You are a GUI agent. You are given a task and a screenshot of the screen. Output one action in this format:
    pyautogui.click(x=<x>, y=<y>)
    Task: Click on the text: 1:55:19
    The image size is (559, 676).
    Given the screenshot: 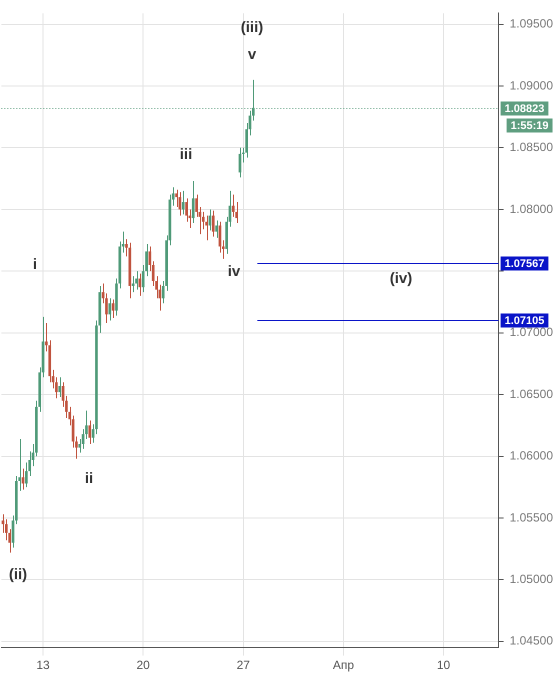 What is the action you would take?
    pyautogui.click(x=529, y=126)
    